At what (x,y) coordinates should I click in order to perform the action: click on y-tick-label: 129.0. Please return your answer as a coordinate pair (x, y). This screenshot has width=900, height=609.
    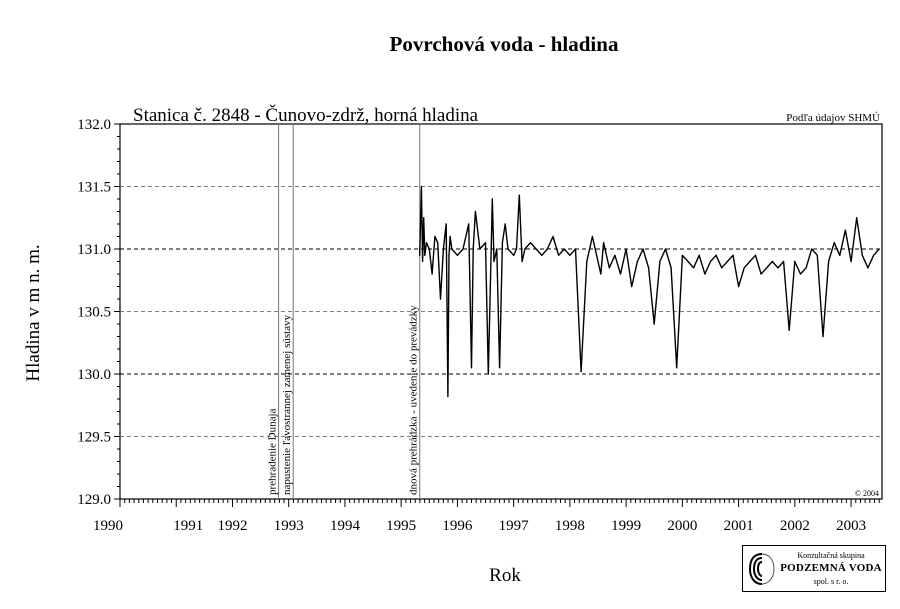
    Looking at the image, I should click on (94, 500).